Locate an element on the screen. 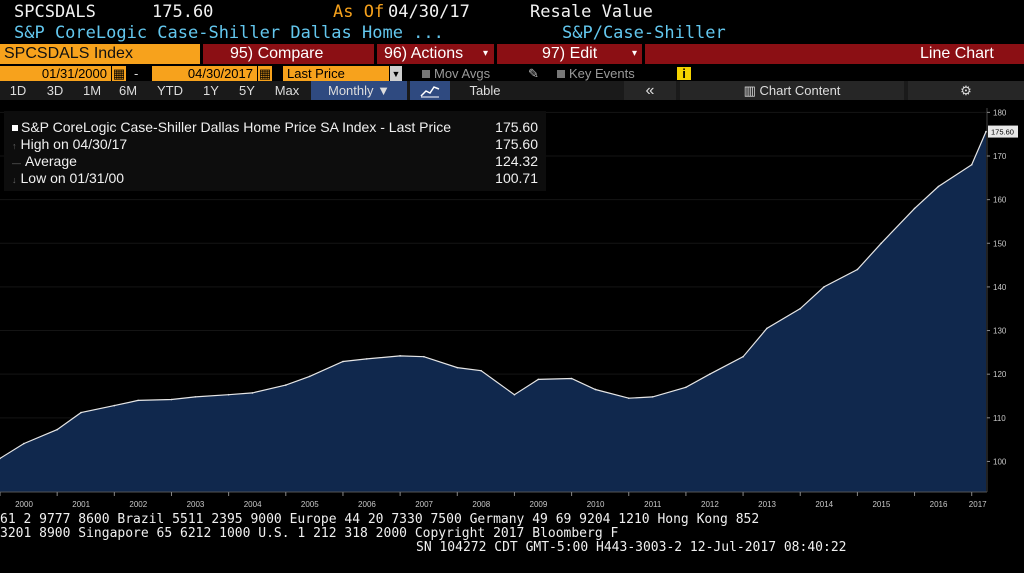 The width and height of the screenshot is (1024, 573). mov-avgs-label: Mov Avgs is located at coordinates (462, 73).